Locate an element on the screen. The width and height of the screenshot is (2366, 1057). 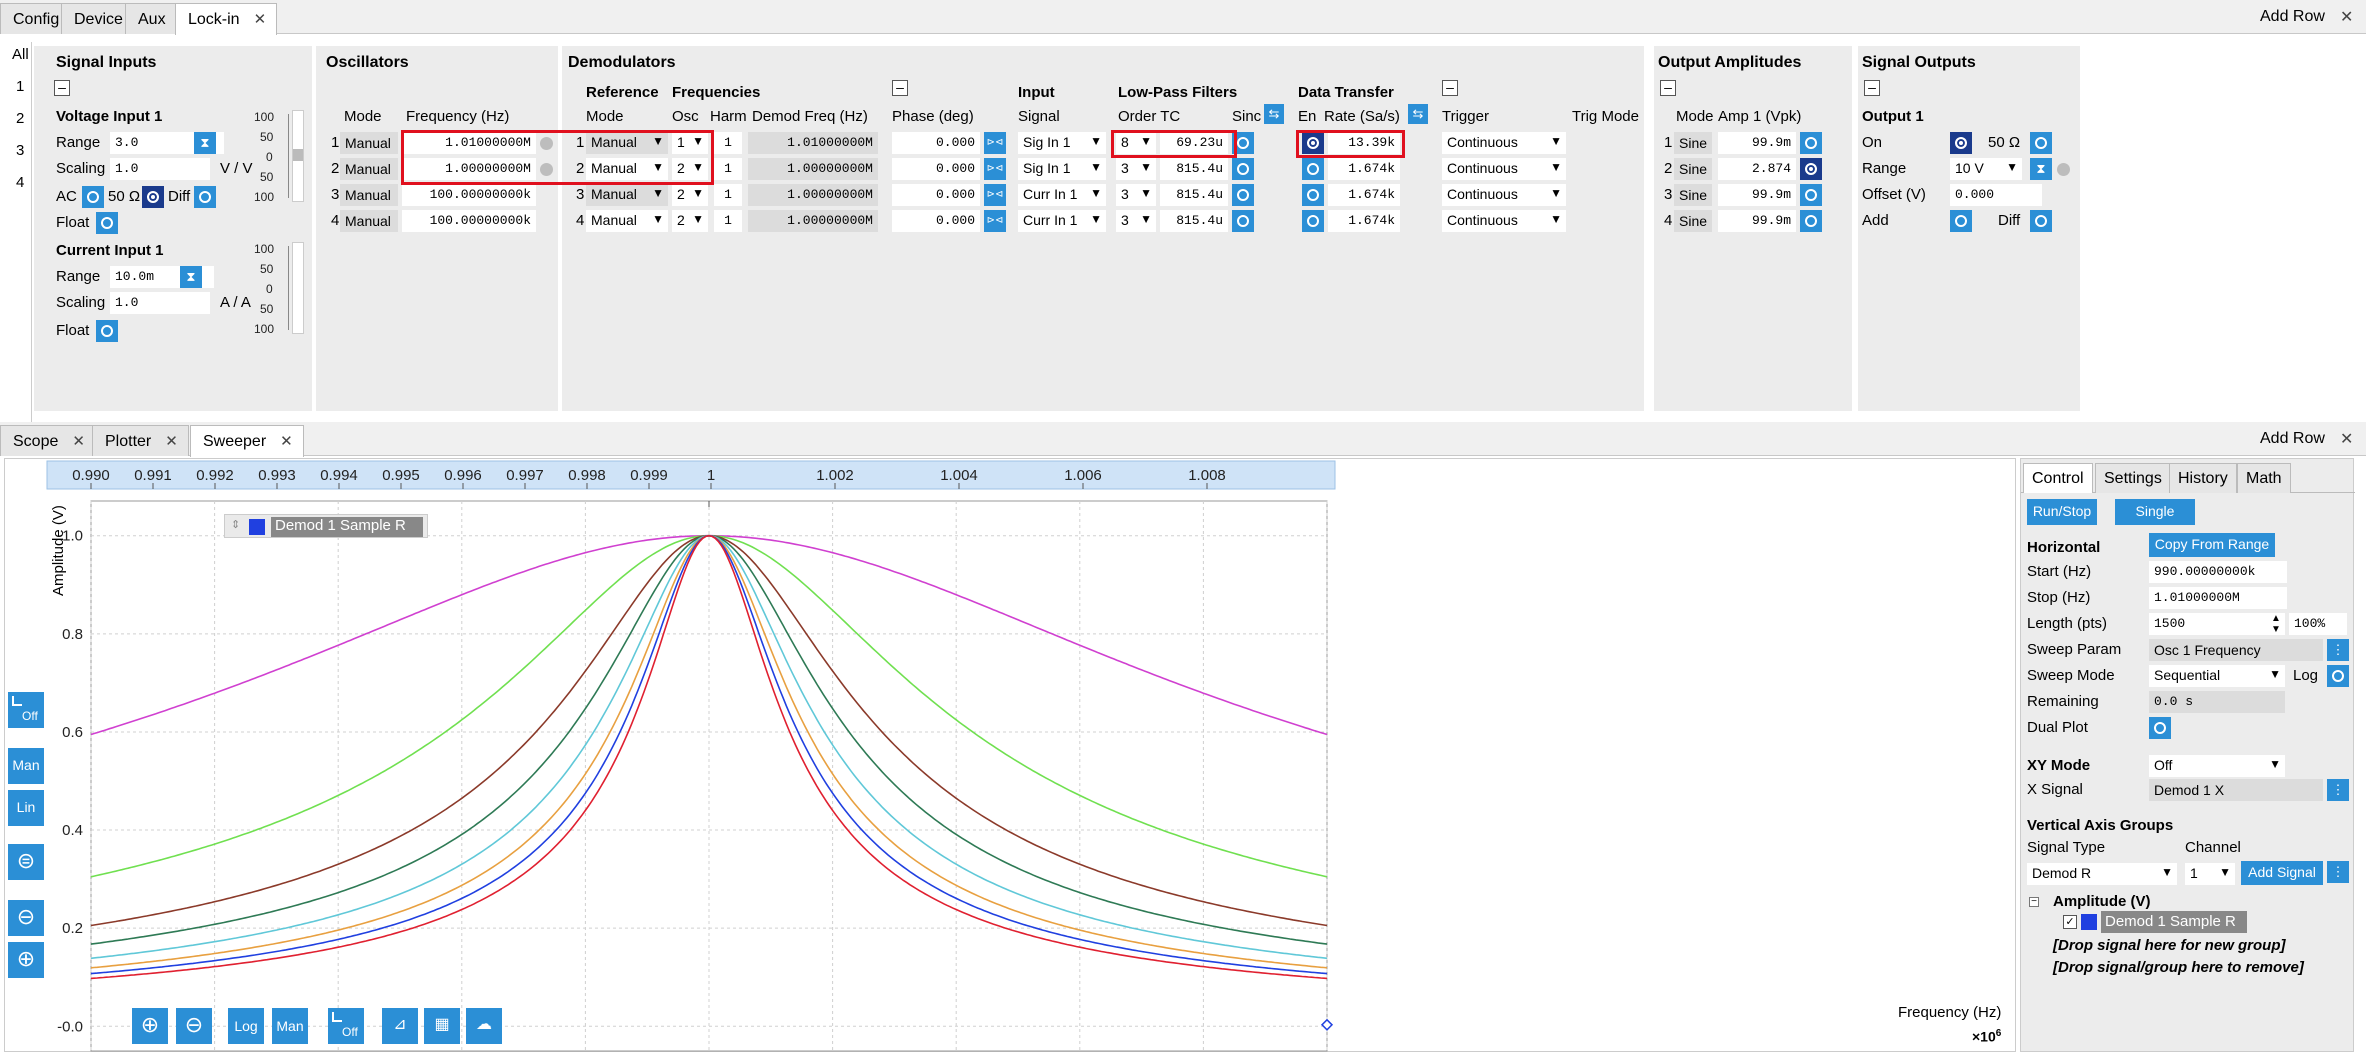
channel-select: 1 ▼ is located at coordinates (2210, 874).